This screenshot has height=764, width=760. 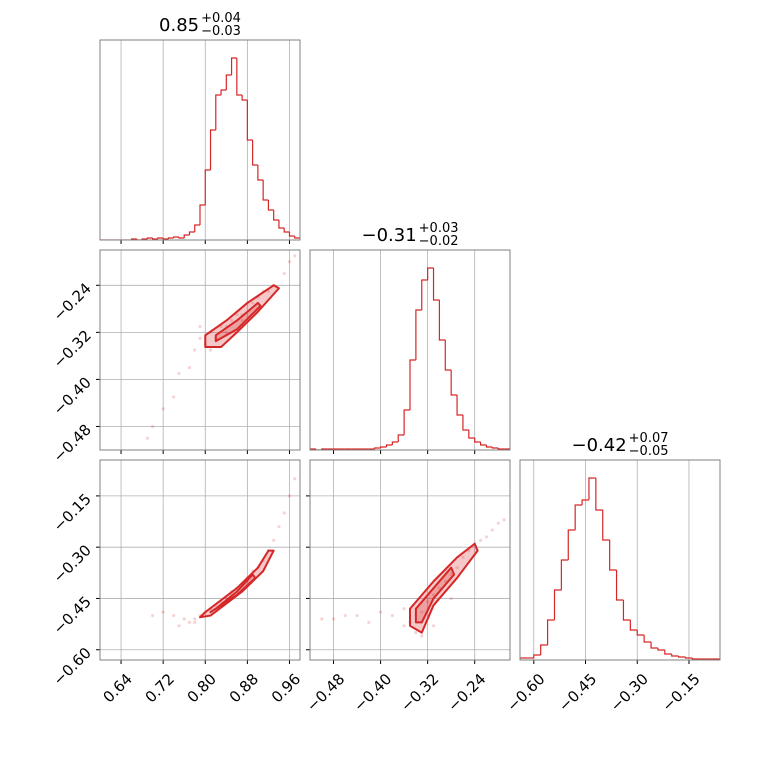 What do you see at coordinates (407, 587) in the screenshot?
I see `panel: −0.48 −0.40 −0.32 −0.24` at bounding box center [407, 587].